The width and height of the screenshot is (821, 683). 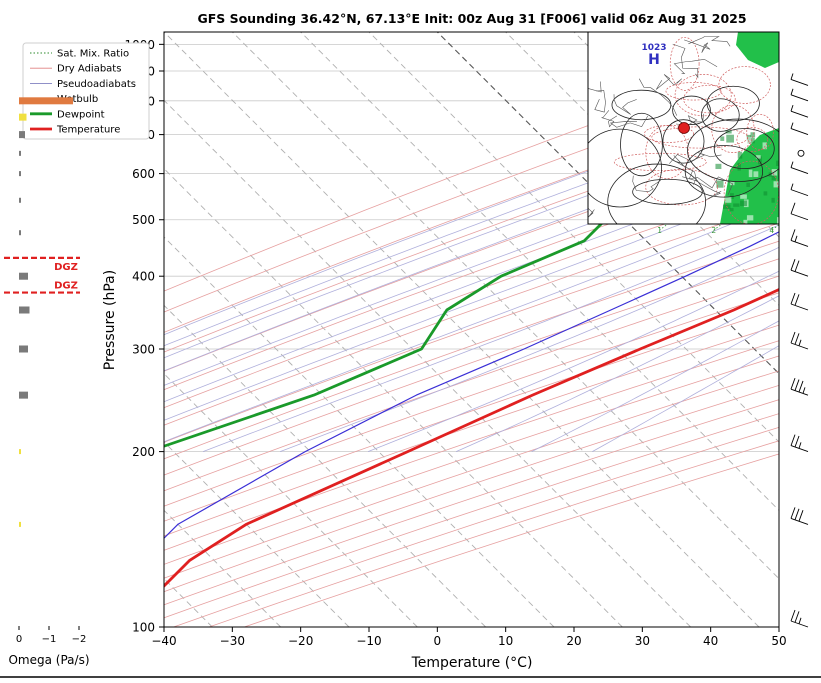 I want to click on y-tick-label: 300, so click(x=143, y=350).